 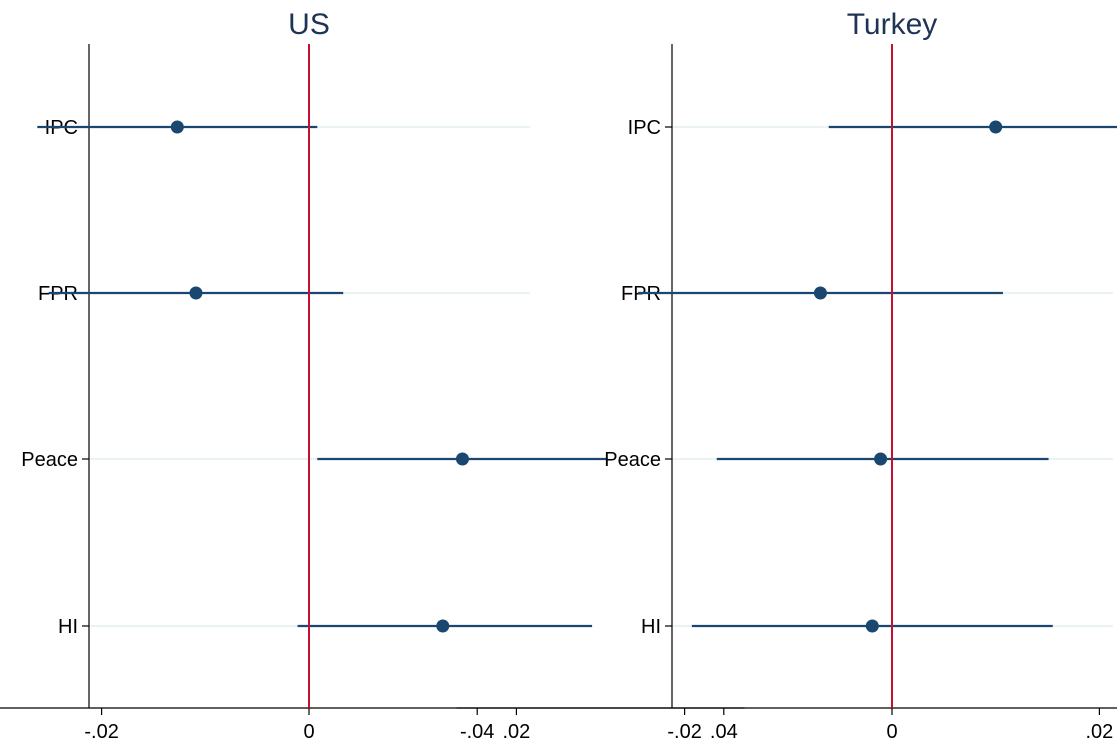 What do you see at coordinates (651, 627) in the screenshot?
I see `y-tick-label-turkey-hi: HI` at bounding box center [651, 627].